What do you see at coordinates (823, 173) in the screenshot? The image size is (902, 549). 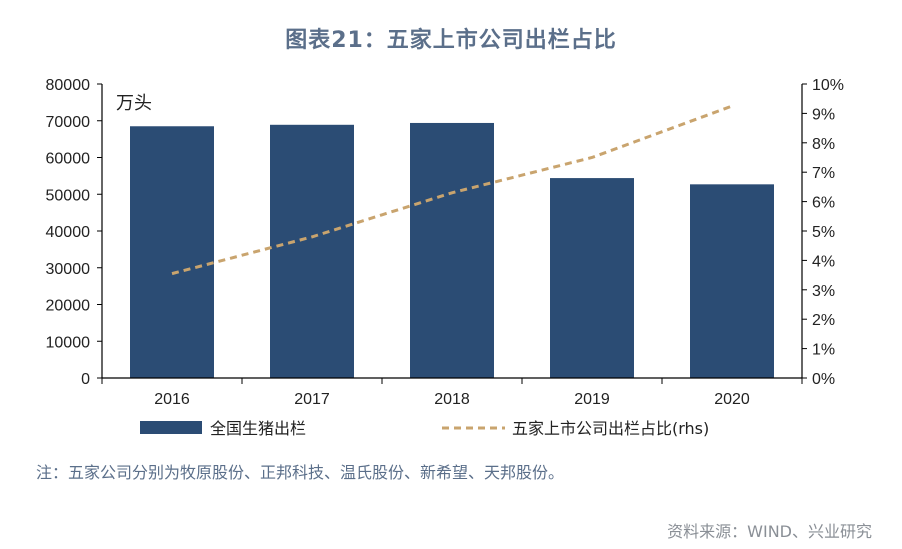 I see `right-tick-label: 7%` at bounding box center [823, 173].